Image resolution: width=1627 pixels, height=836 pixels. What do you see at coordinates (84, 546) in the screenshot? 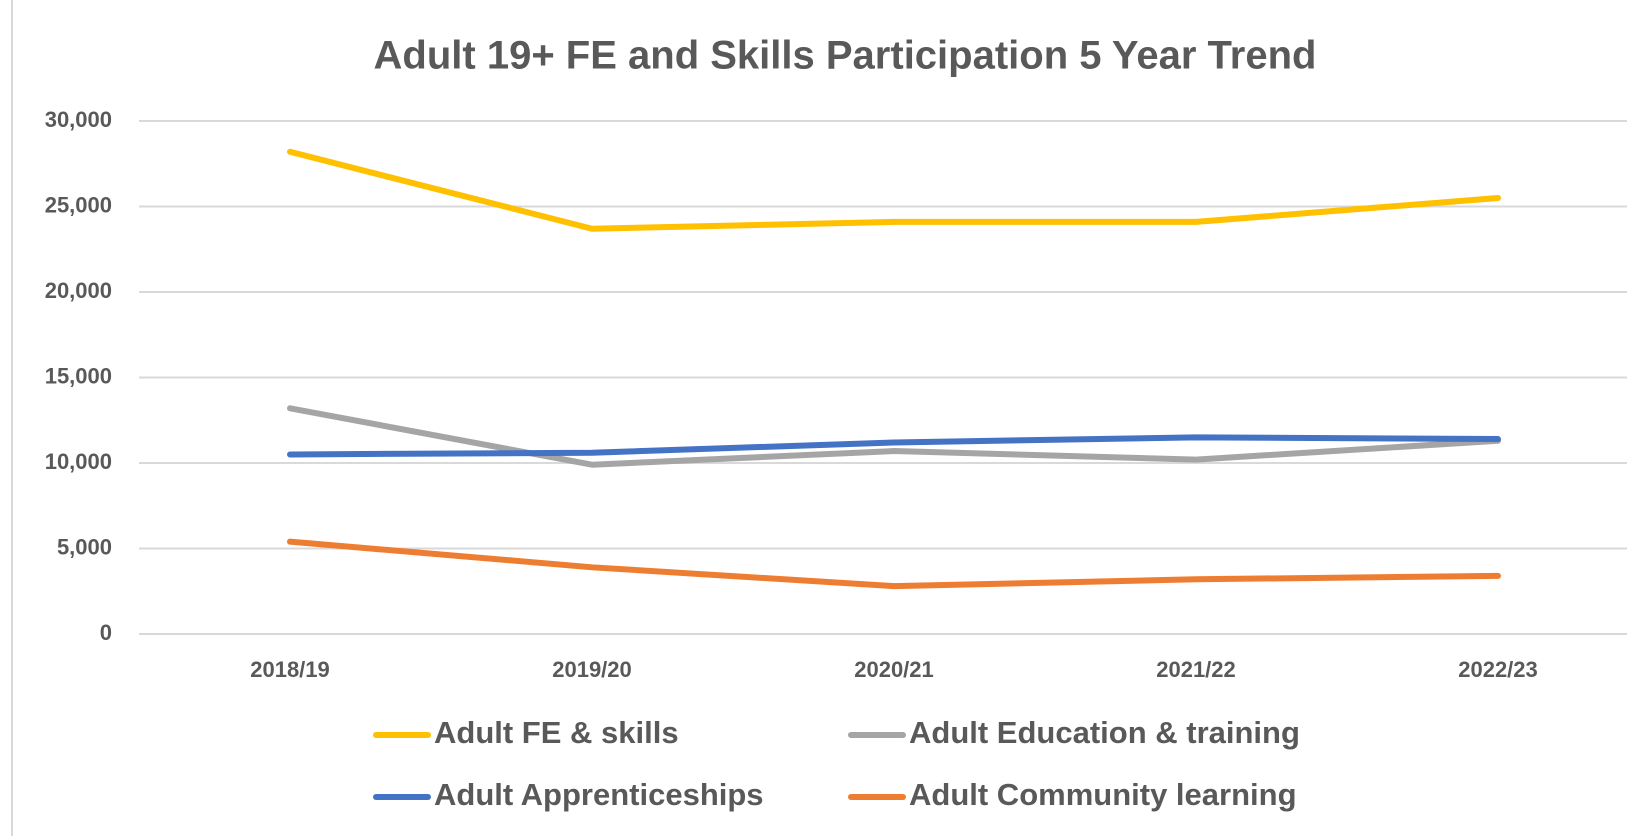
I see `y-tick-label: 5,000` at bounding box center [84, 546].